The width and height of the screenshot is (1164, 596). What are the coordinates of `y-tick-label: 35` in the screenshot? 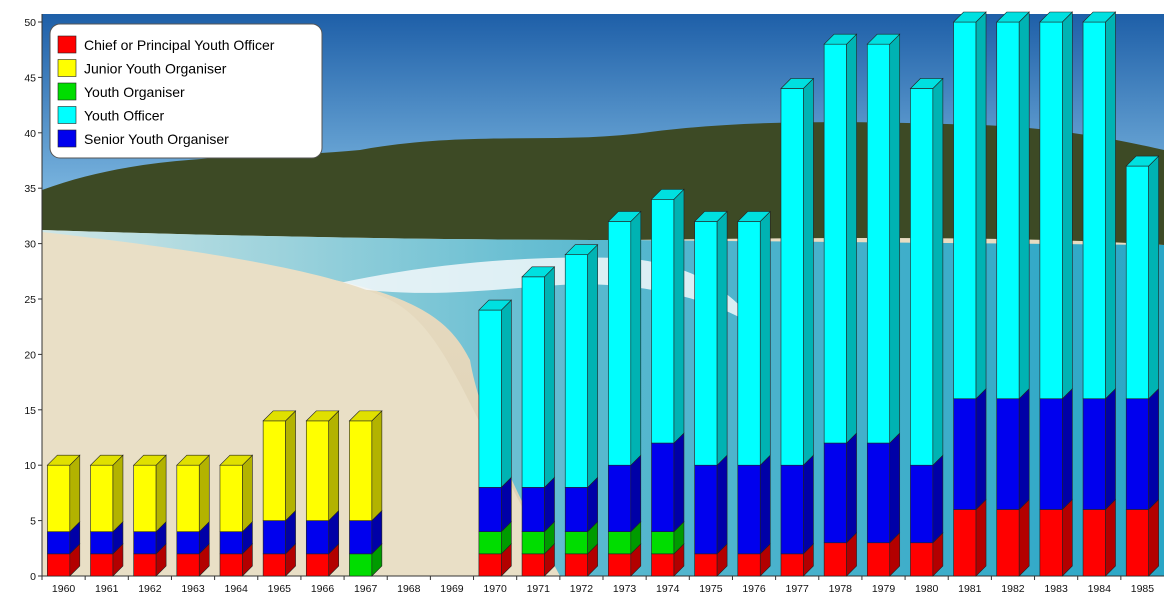 It's located at (30, 189).